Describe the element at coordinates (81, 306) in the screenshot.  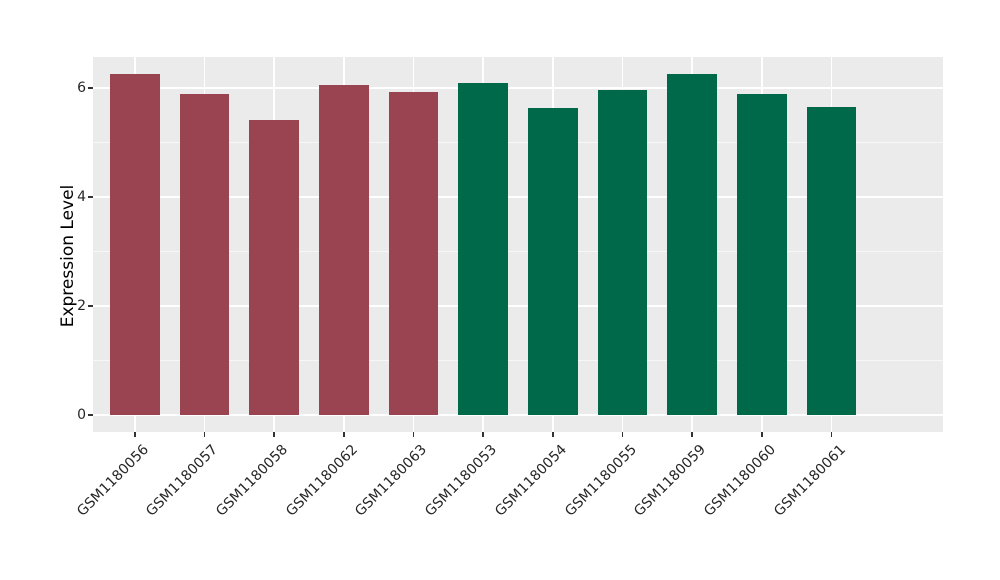
I see `y-tick-label: 2` at that location.